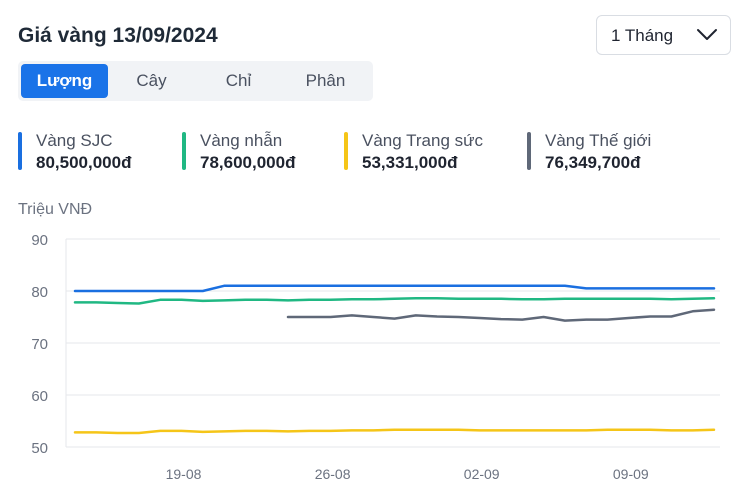 Image resolution: width=756 pixels, height=493 pixels. Describe the element at coordinates (118, 35) in the screenshot. I see `page-title: Giá vàng 13/09/2024` at that location.